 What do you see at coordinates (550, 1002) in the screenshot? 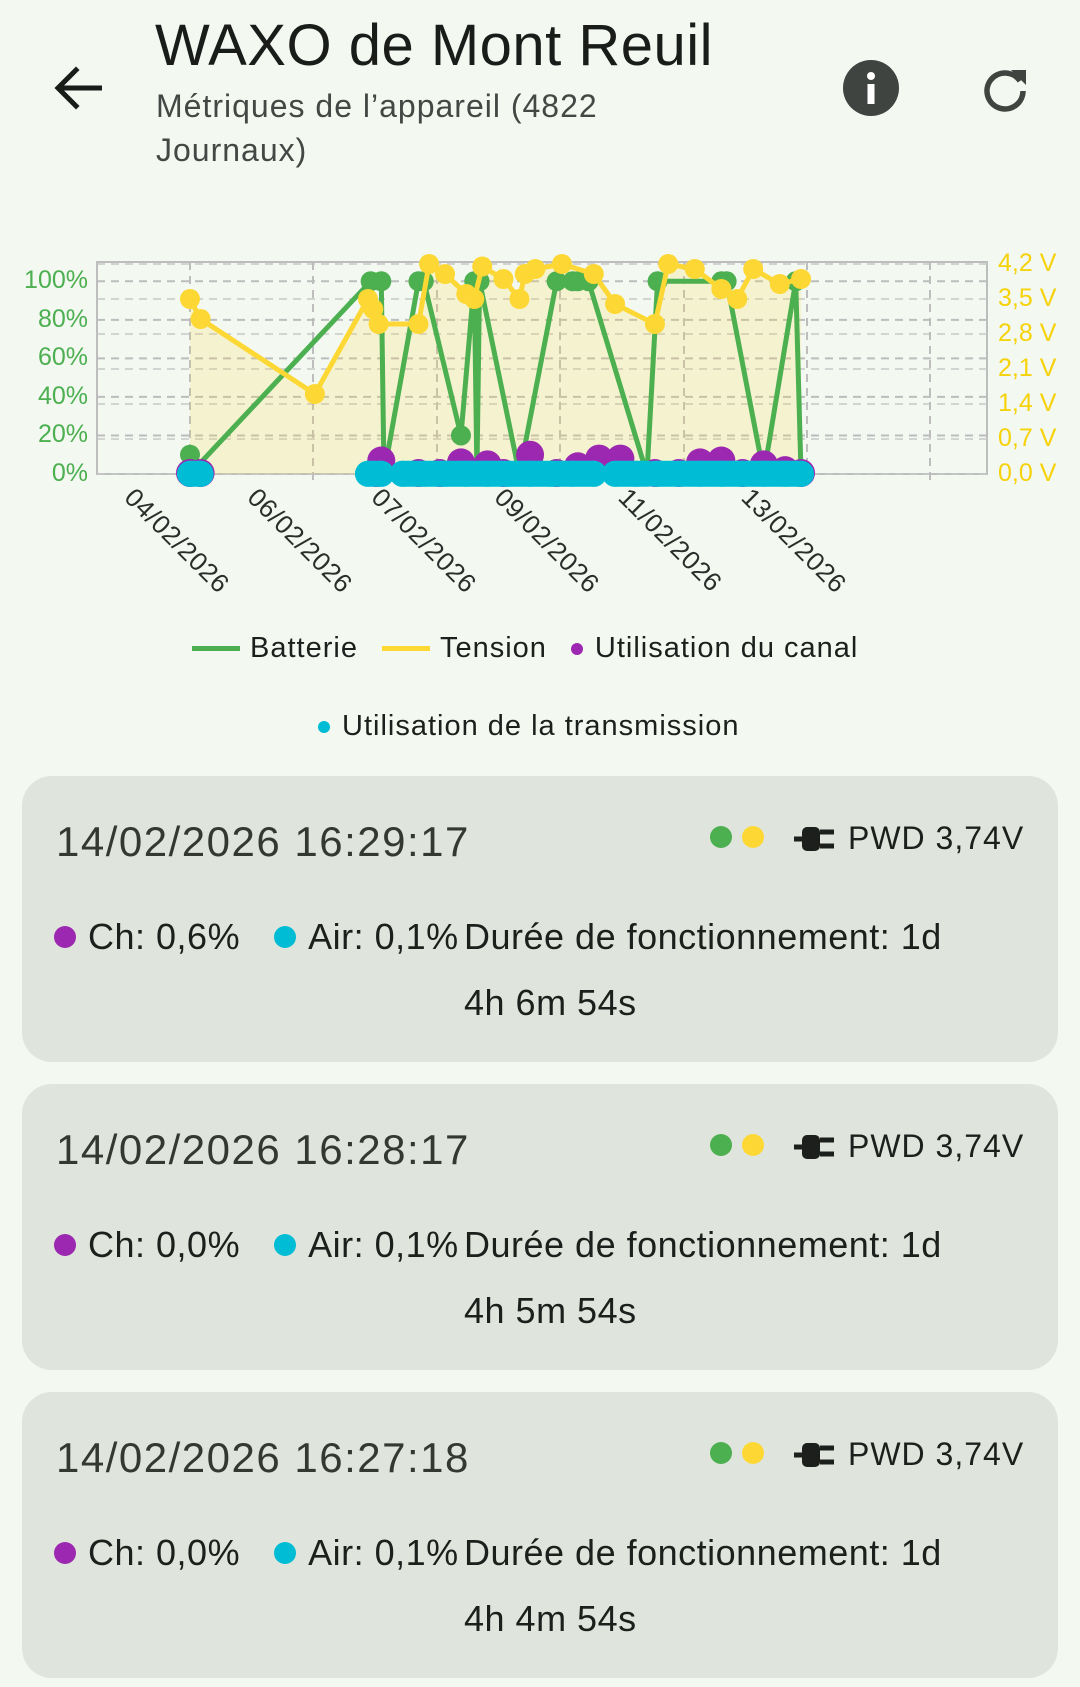
I see `uptime-continued: 4h 6m 54s` at bounding box center [550, 1002].